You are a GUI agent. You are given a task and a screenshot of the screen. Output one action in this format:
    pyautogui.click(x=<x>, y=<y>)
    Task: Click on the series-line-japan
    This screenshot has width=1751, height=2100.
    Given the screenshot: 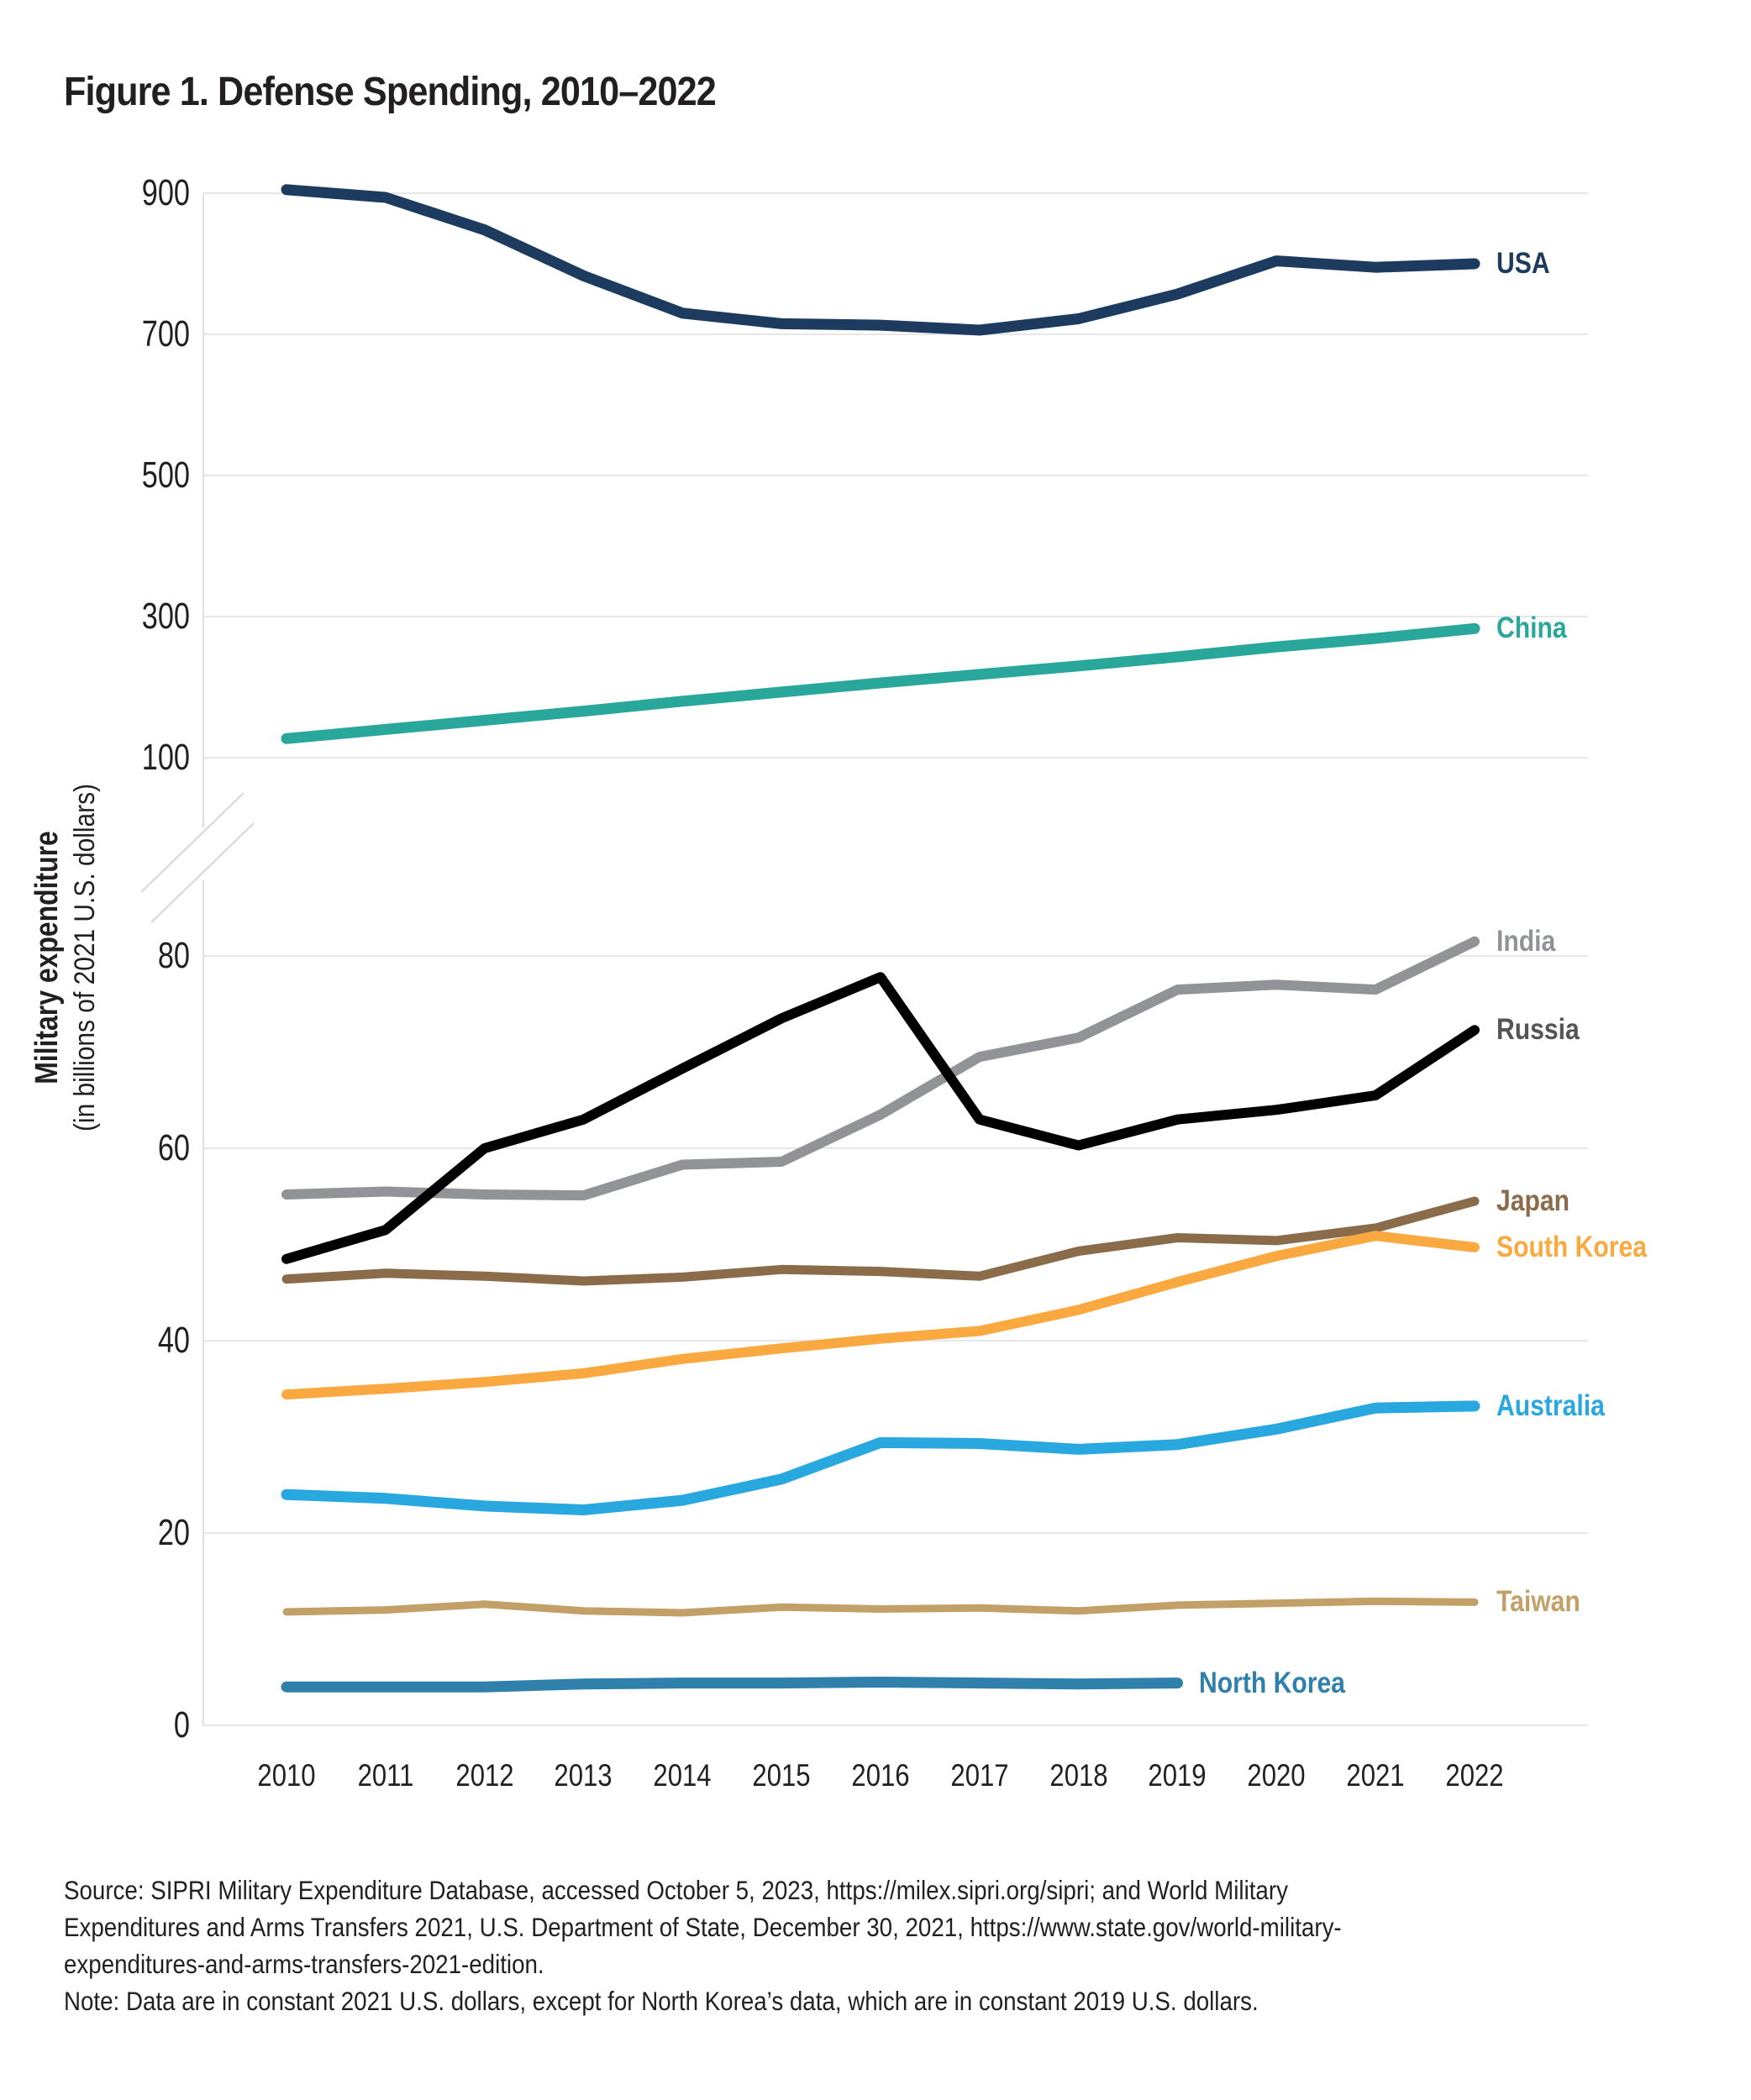 What is the action you would take?
    pyautogui.click(x=880, y=1241)
    